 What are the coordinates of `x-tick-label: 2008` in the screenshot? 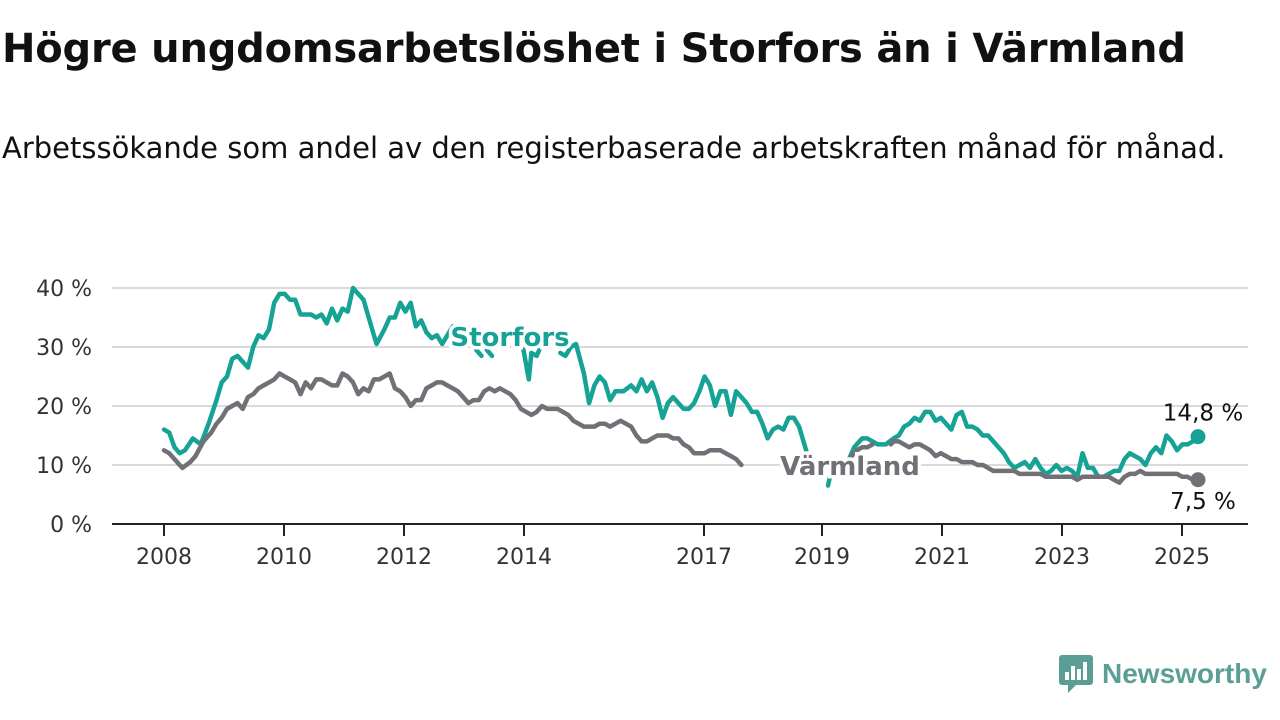 It's located at (164, 557).